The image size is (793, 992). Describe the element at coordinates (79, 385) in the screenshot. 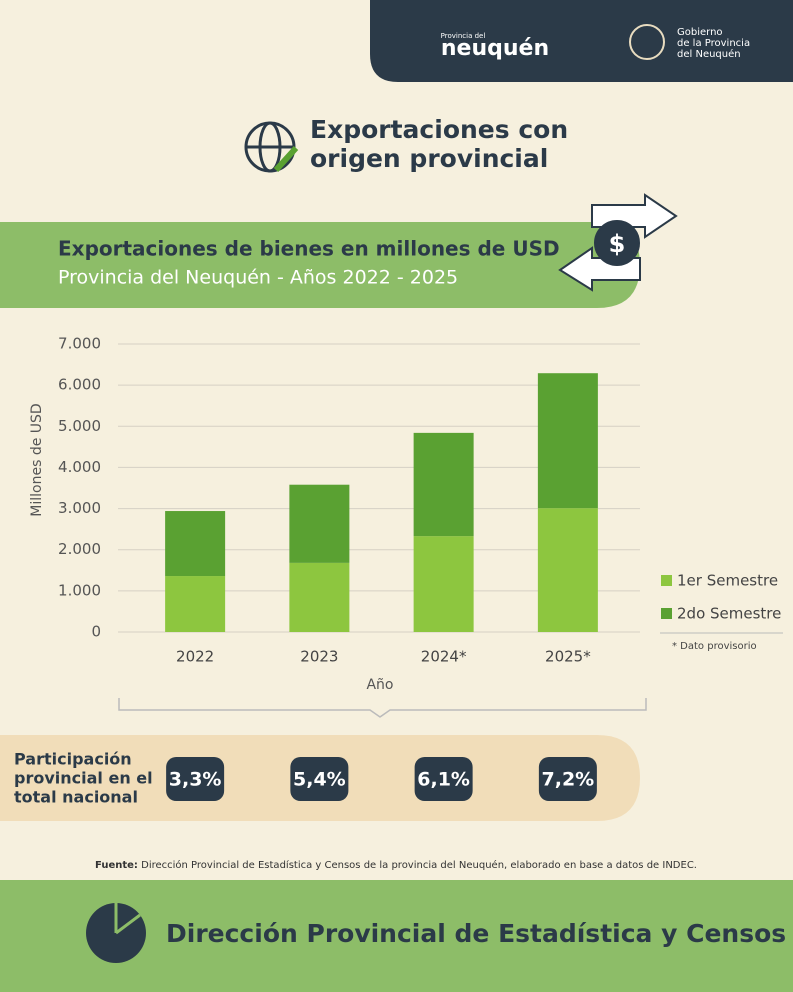

I see `y-tick-label: 6.000` at that location.